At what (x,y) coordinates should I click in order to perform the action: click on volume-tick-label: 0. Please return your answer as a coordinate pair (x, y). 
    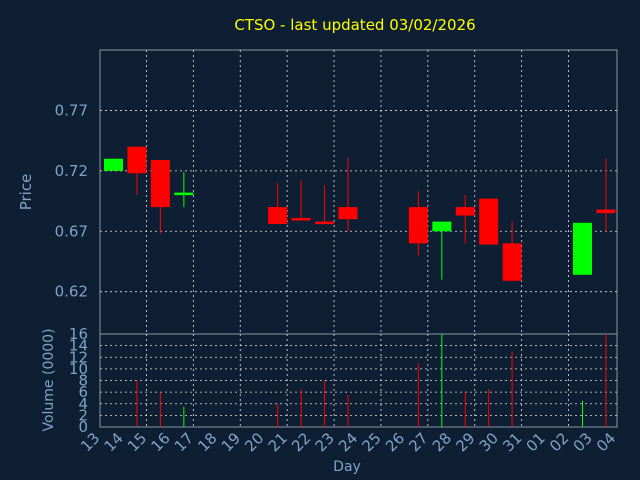
    Looking at the image, I should click on (83, 427).